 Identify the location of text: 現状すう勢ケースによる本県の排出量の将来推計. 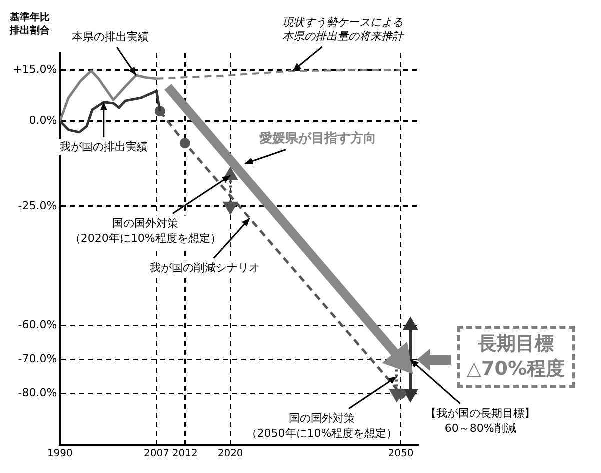
(343, 29).